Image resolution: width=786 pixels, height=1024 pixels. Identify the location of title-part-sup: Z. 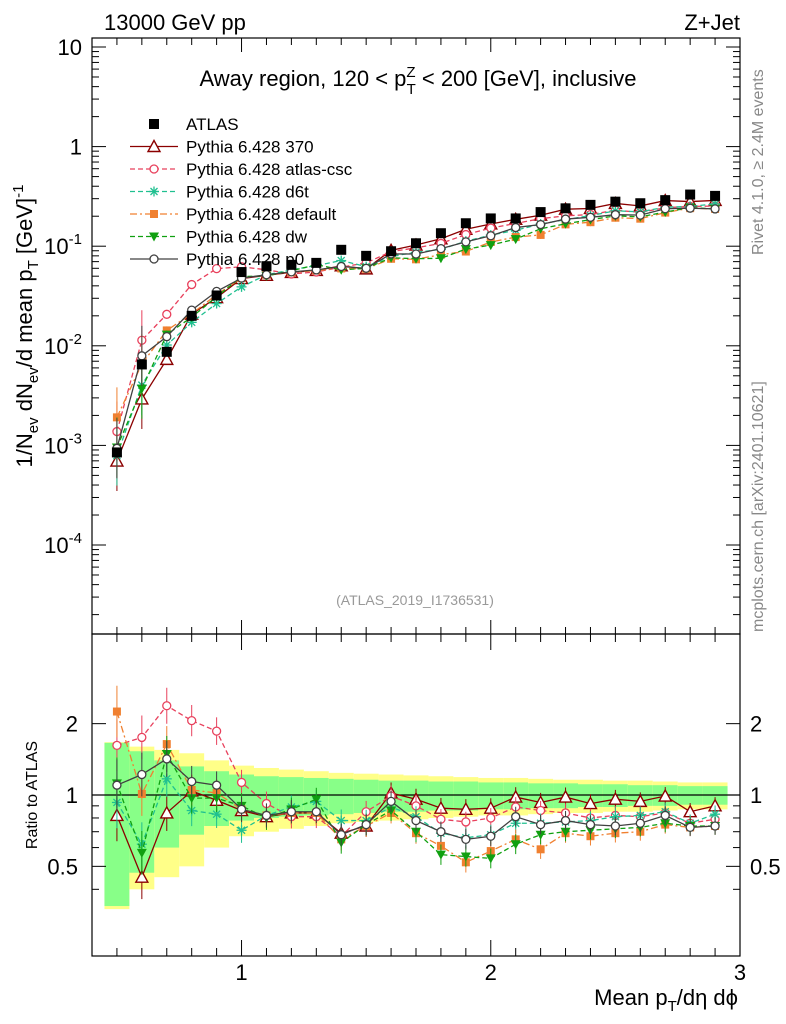
(410, 72).